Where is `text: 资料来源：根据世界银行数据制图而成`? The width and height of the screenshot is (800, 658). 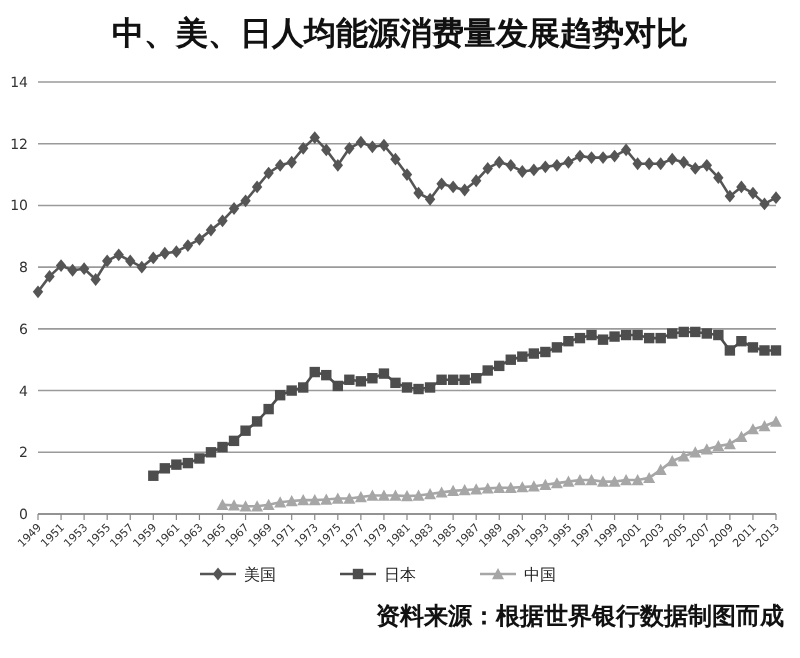
text: 资料来源：根据世界银行数据制图而成 is located at coordinates (580, 616).